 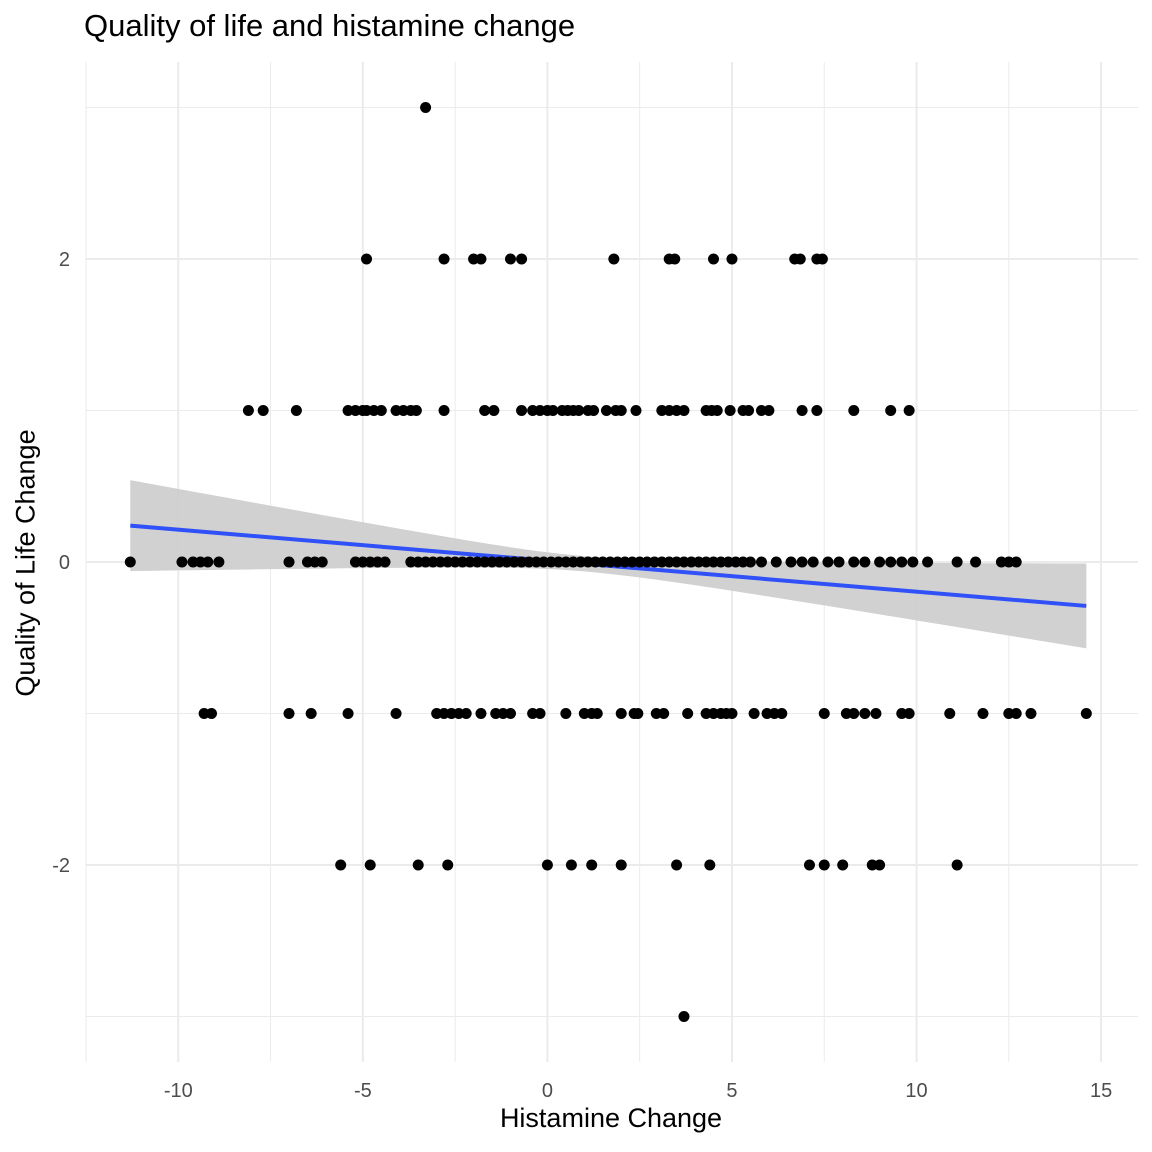 What do you see at coordinates (638, 1091) in the screenshot?
I see `x-axis-ticks: -10 -5 0 5 10 15` at bounding box center [638, 1091].